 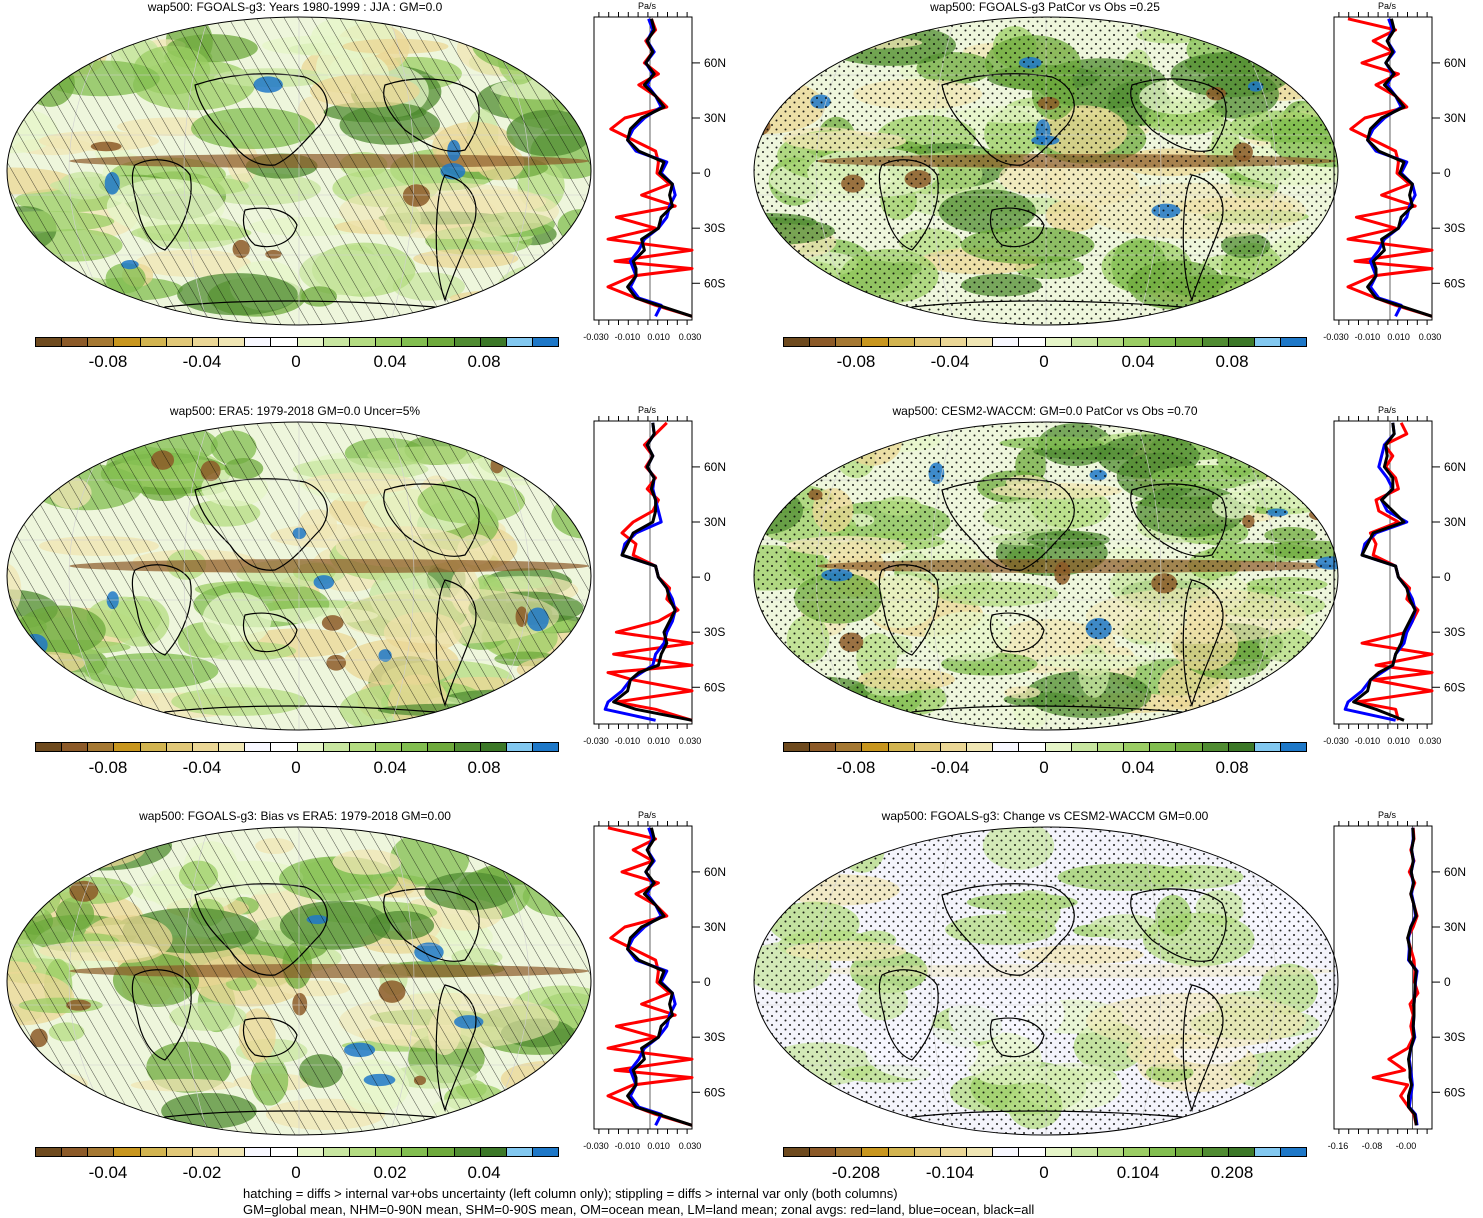 What do you see at coordinates (650, 168) in the screenshot?
I see `series-land` at bounding box center [650, 168].